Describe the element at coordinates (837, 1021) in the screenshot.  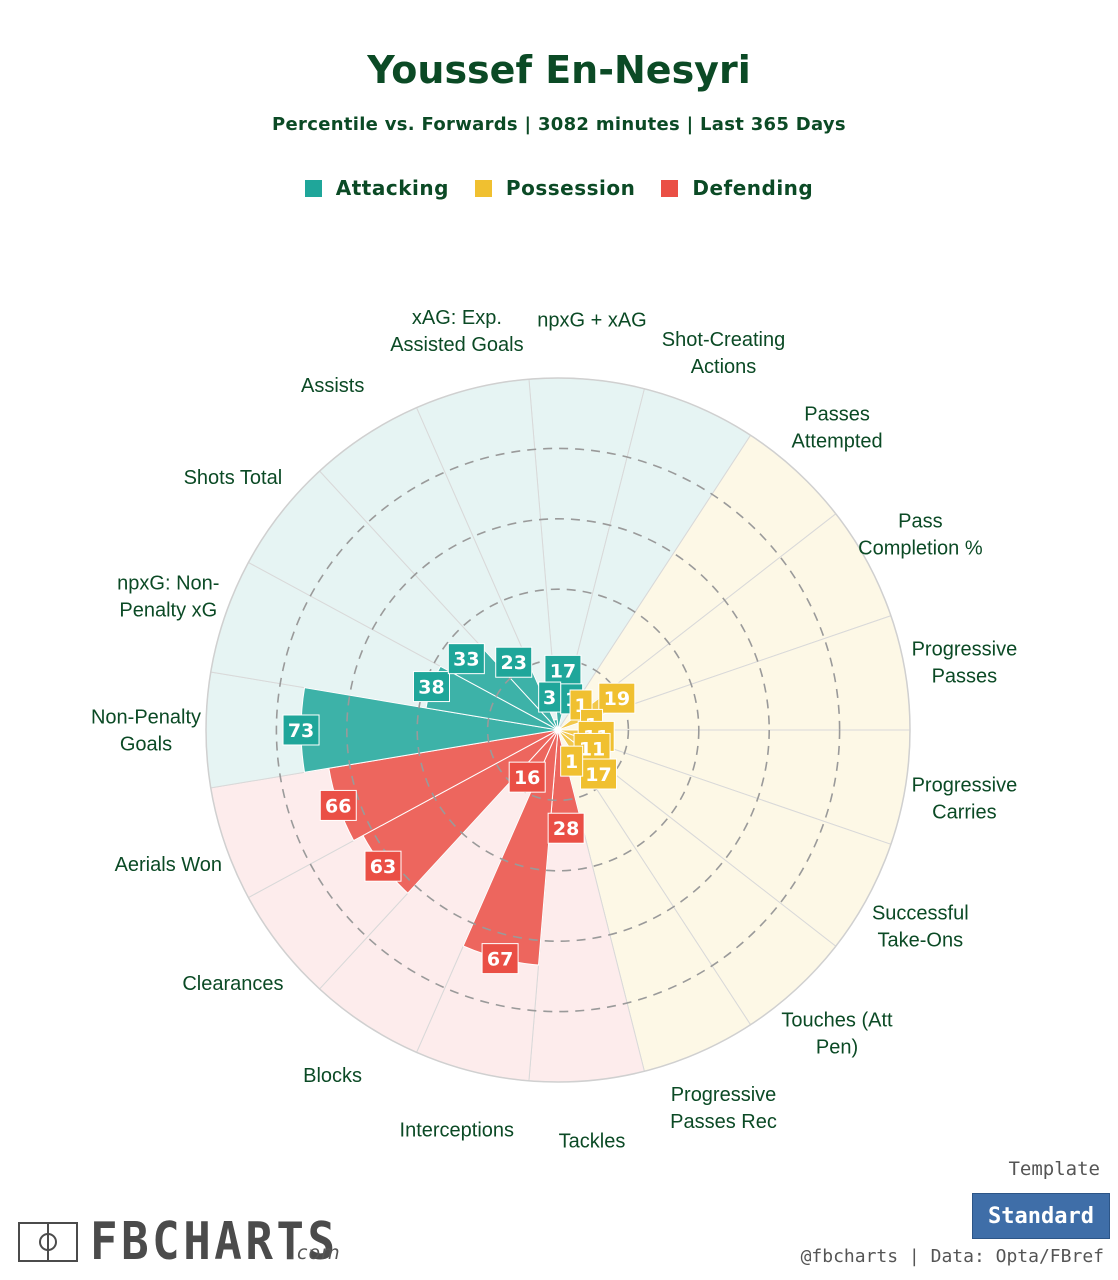
I see `category-label-line: Touches (Att` at that location.